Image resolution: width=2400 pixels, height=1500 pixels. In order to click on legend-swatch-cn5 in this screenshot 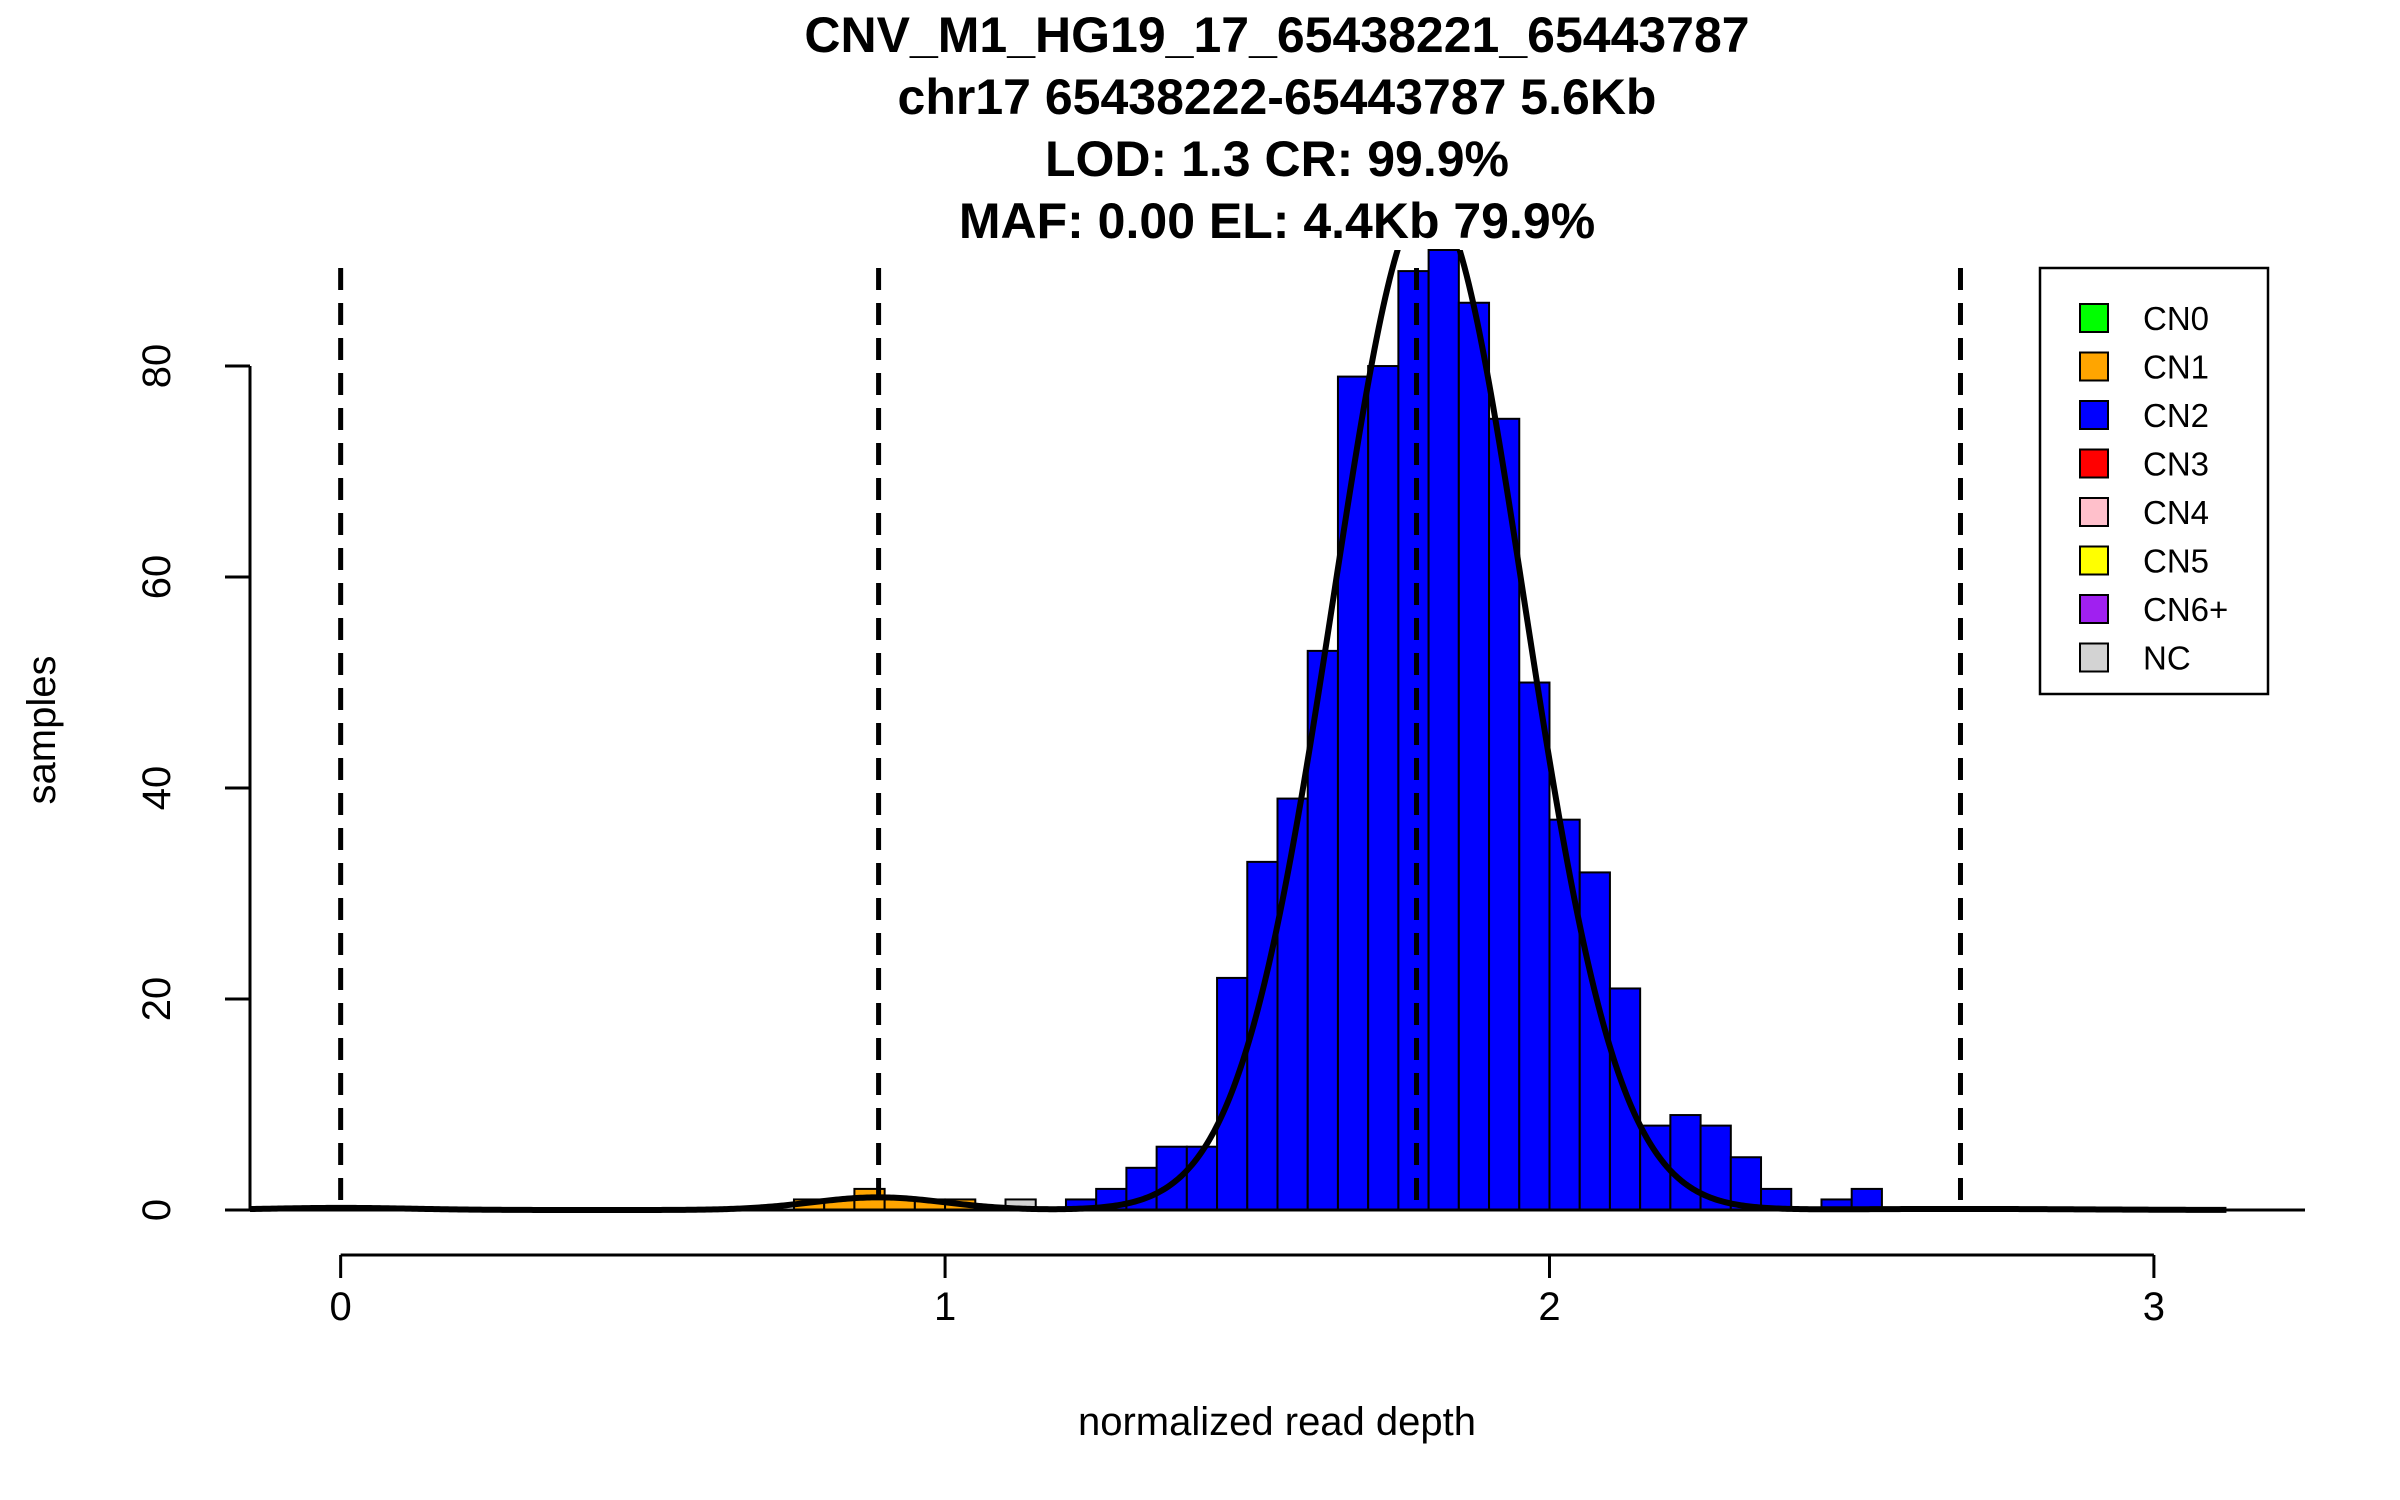, I will do `click(2094, 560)`.